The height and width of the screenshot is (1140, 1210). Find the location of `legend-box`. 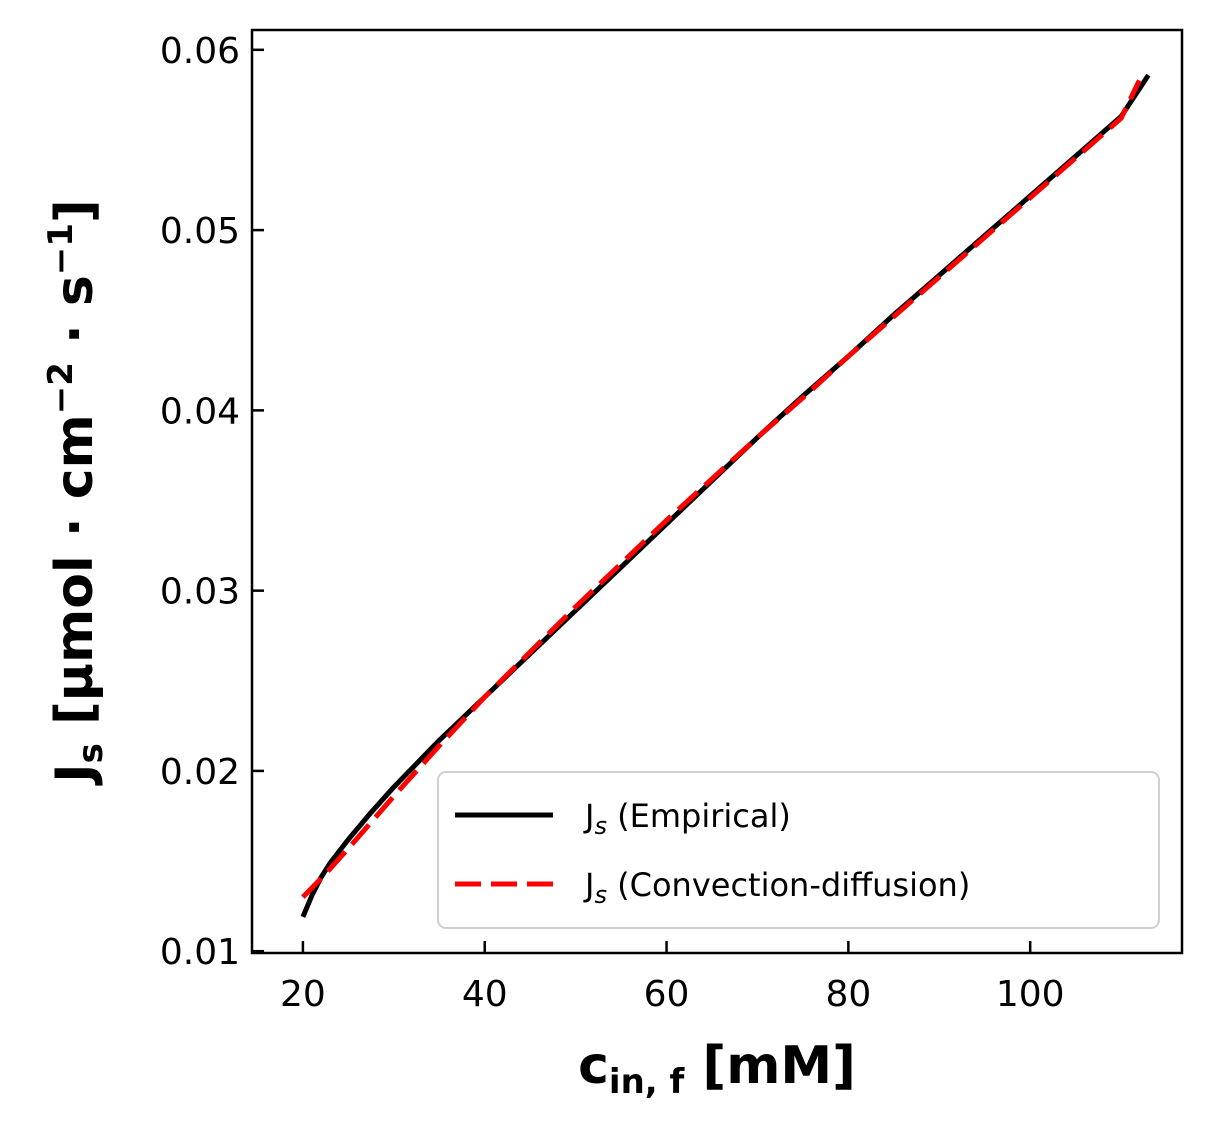

legend-box is located at coordinates (798, 850).